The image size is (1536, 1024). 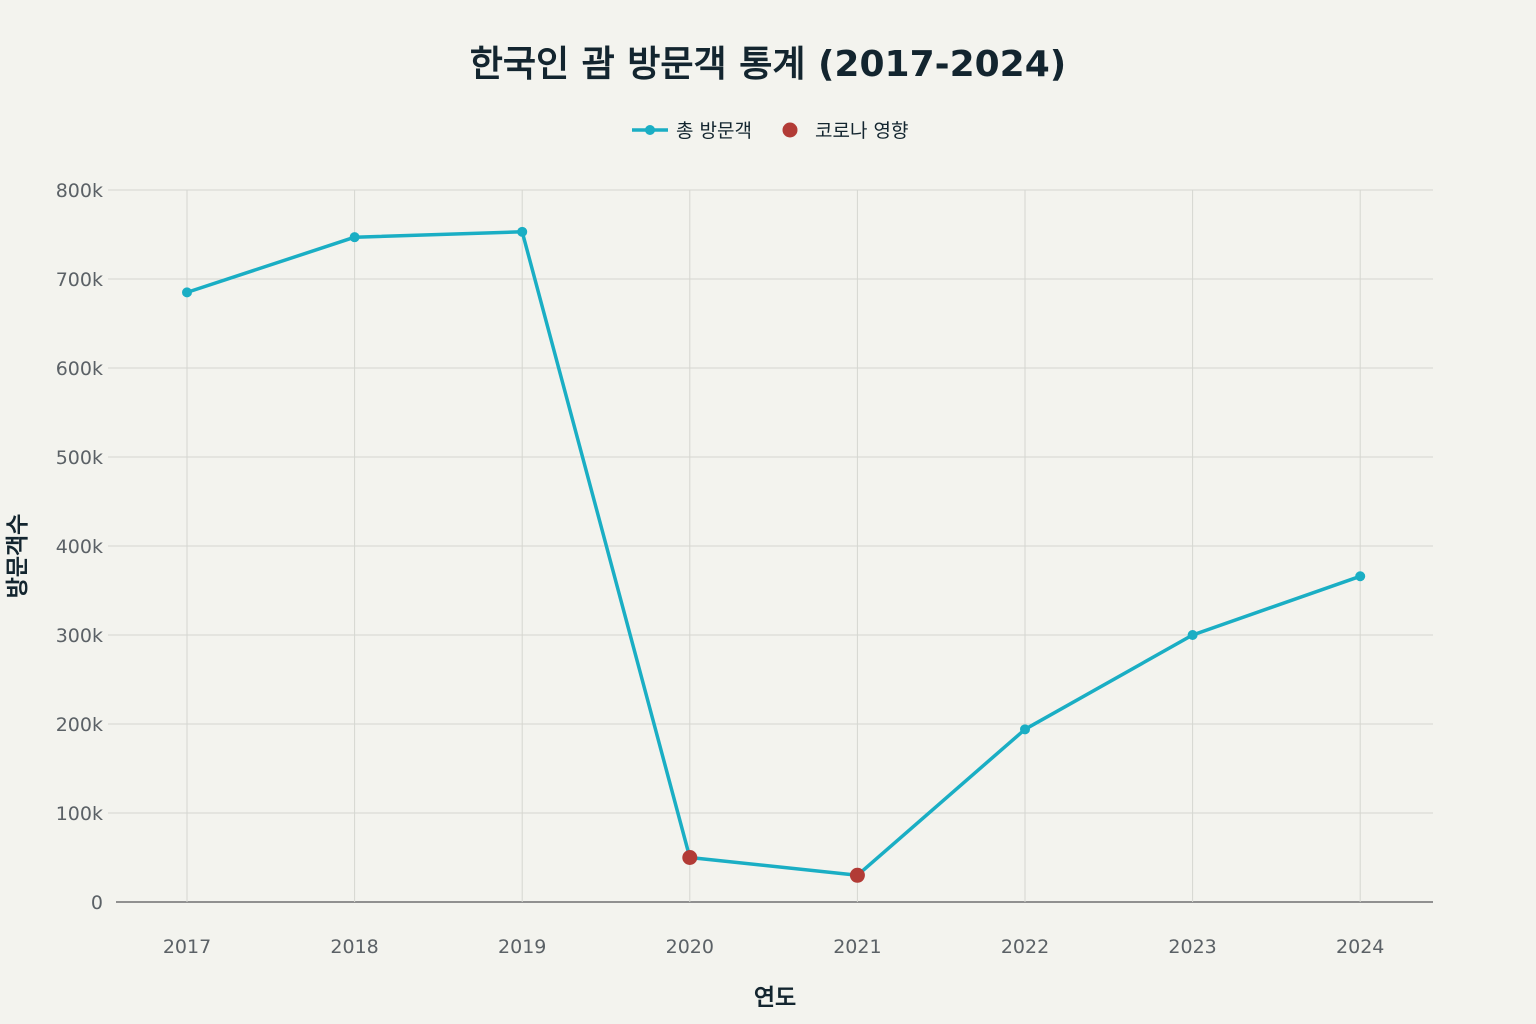 I want to click on y-axis-ticks: 0 100k 200k 300k 400k 500k 600k 700k 800k, so click(x=79, y=547).